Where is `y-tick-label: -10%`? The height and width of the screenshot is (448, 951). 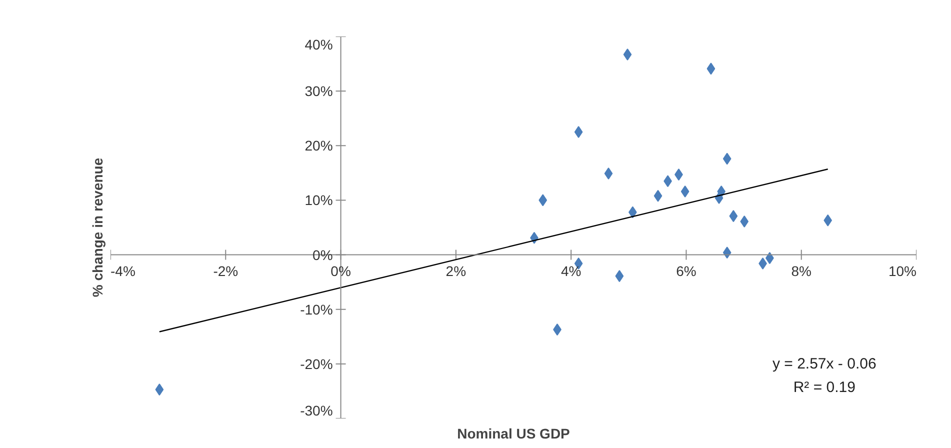
y-tick-label: -10% is located at coordinates (316, 309).